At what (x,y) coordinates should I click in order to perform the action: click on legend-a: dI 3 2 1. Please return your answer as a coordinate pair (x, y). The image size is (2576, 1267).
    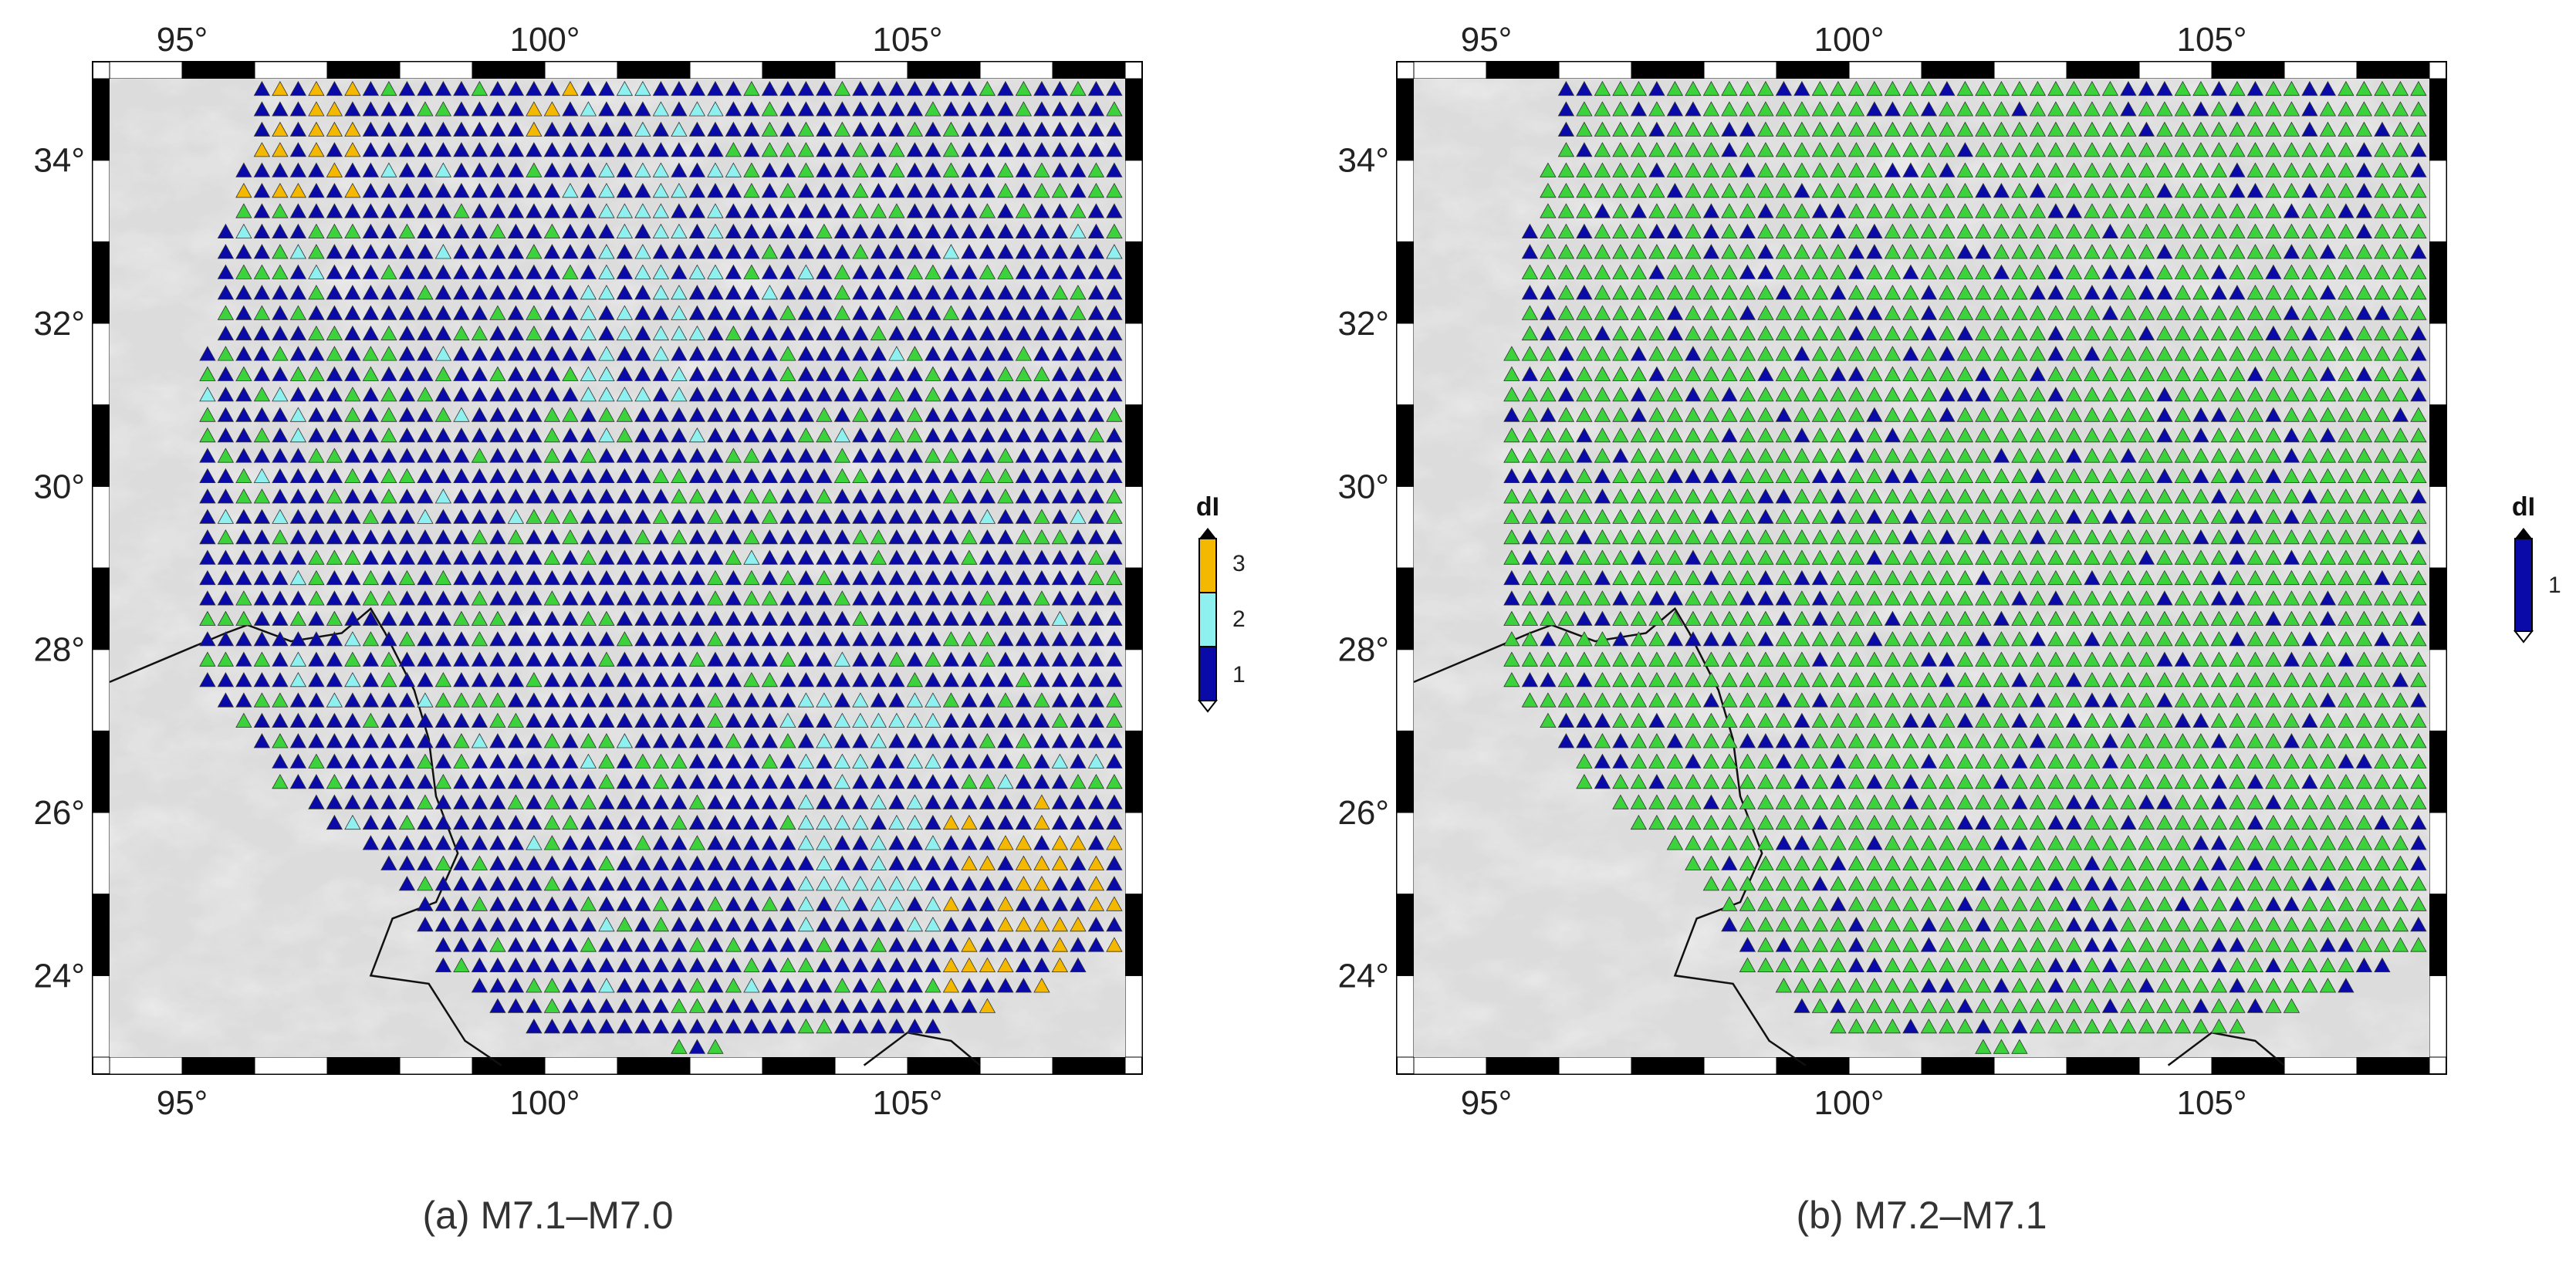
    Looking at the image, I should click on (1221, 602).